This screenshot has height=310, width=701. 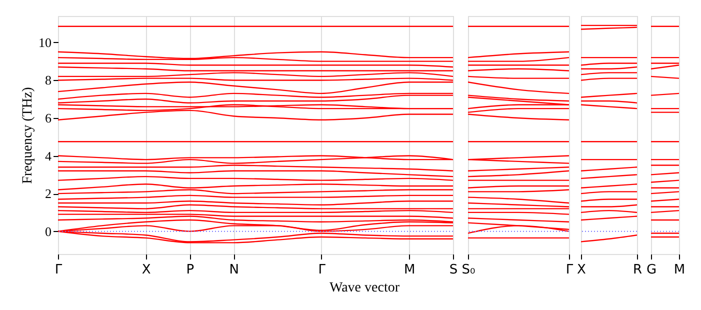 What do you see at coordinates (469, 270) in the screenshot?
I see `x-tick-label: S₀` at bounding box center [469, 270].